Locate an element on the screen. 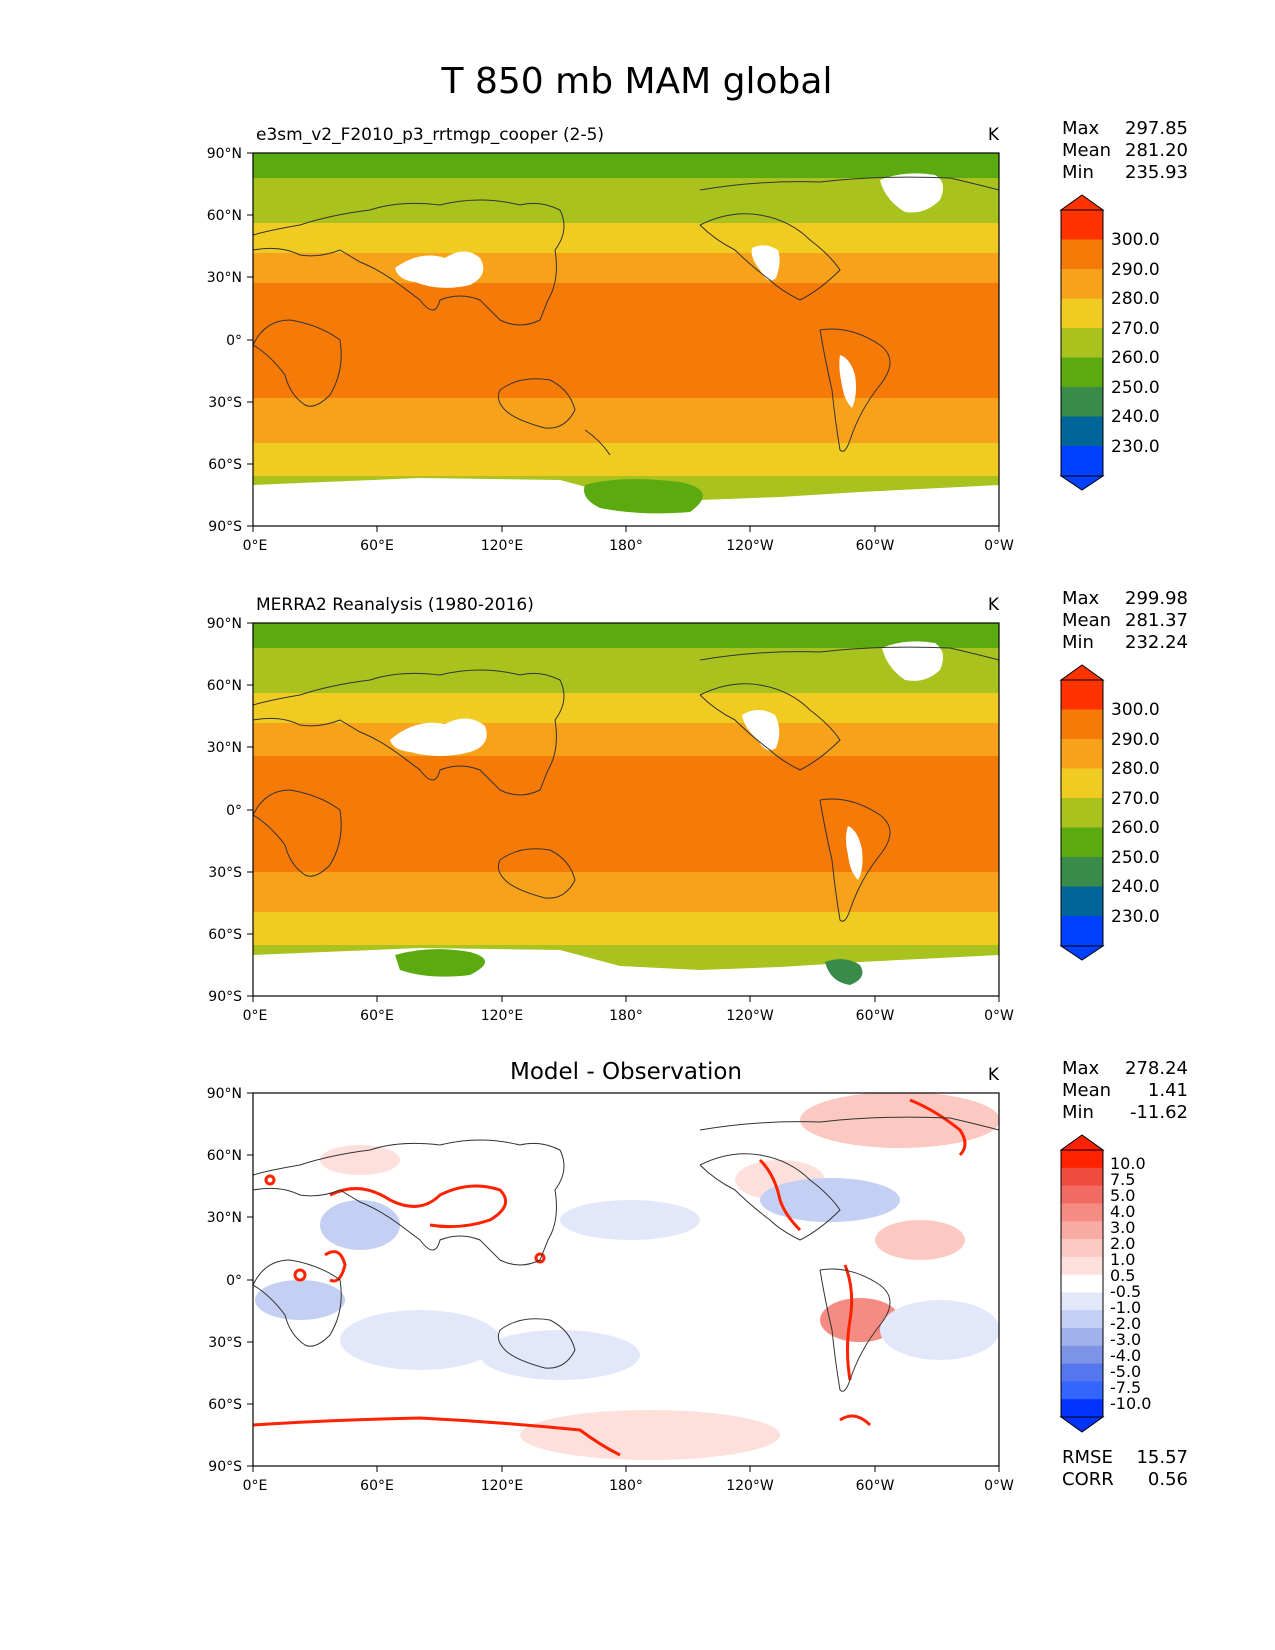  y-tick-label: 30°N is located at coordinates (224, 1218).